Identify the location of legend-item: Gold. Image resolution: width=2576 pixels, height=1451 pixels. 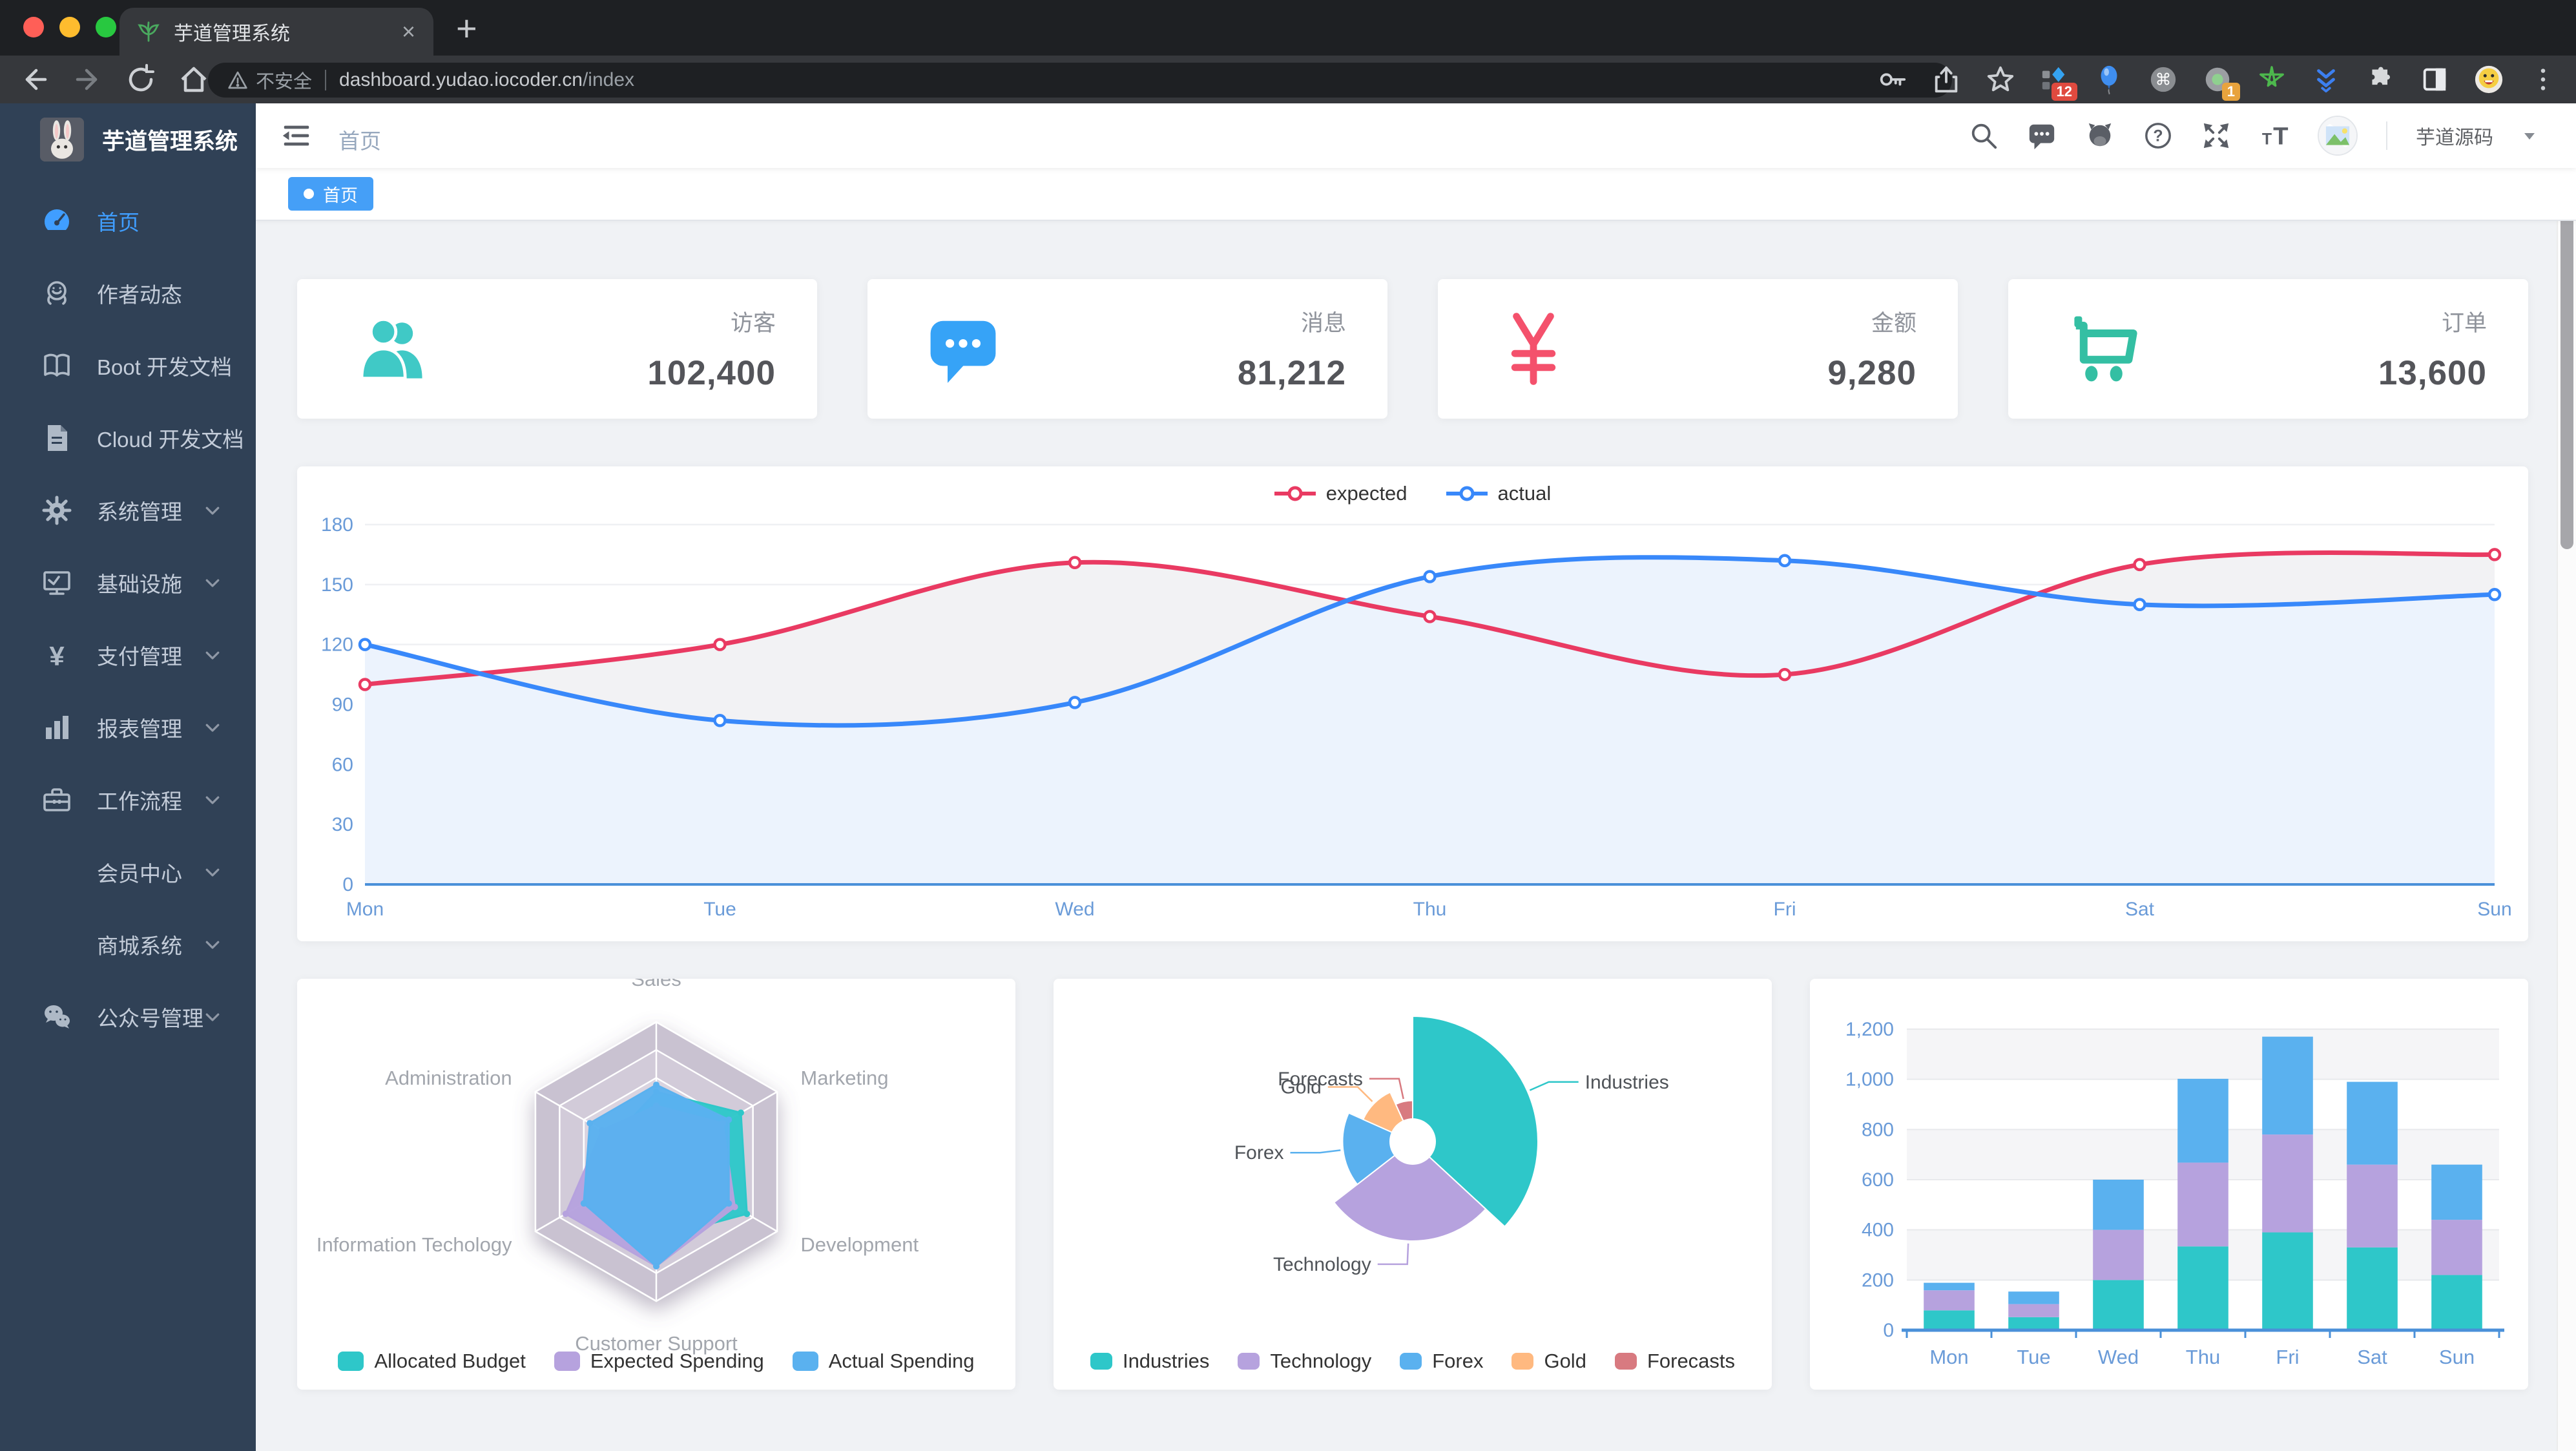
(1548, 1361).